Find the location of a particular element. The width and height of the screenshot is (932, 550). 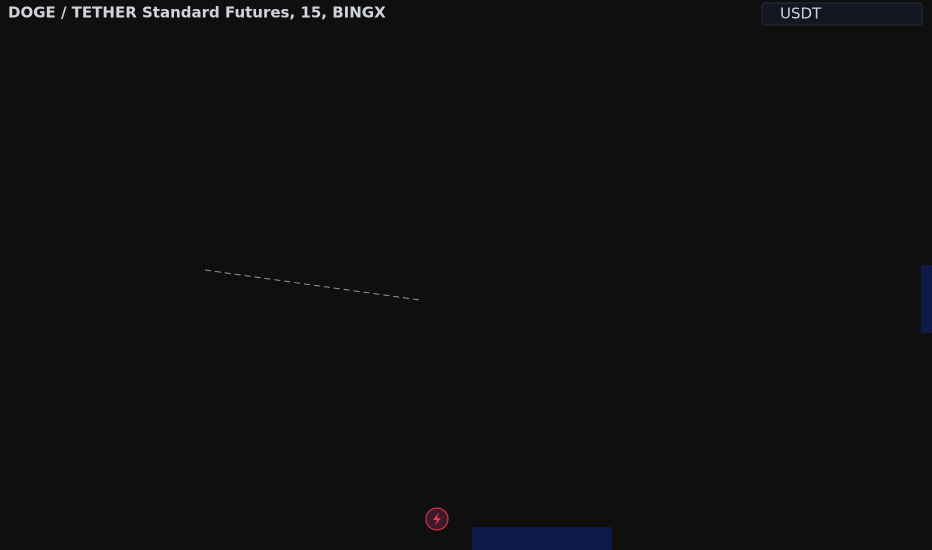

bottom-panel is located at coordinates (542, 538).